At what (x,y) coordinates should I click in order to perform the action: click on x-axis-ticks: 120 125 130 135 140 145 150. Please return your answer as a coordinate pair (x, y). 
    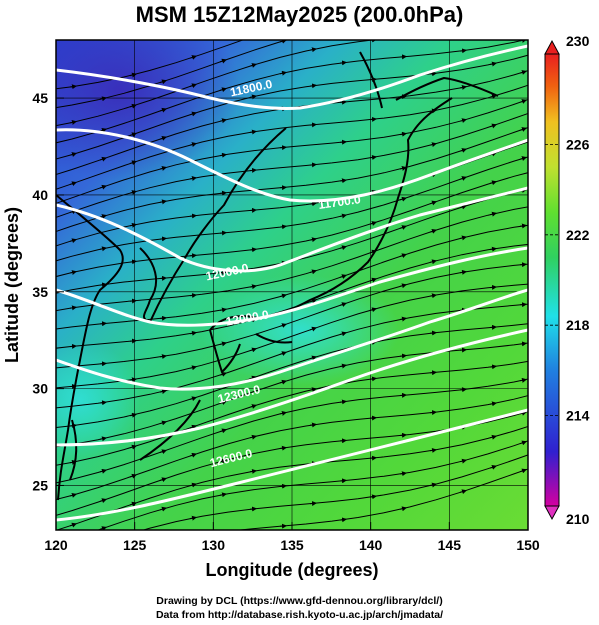
    Looking at the image, I should click on (292, 537).